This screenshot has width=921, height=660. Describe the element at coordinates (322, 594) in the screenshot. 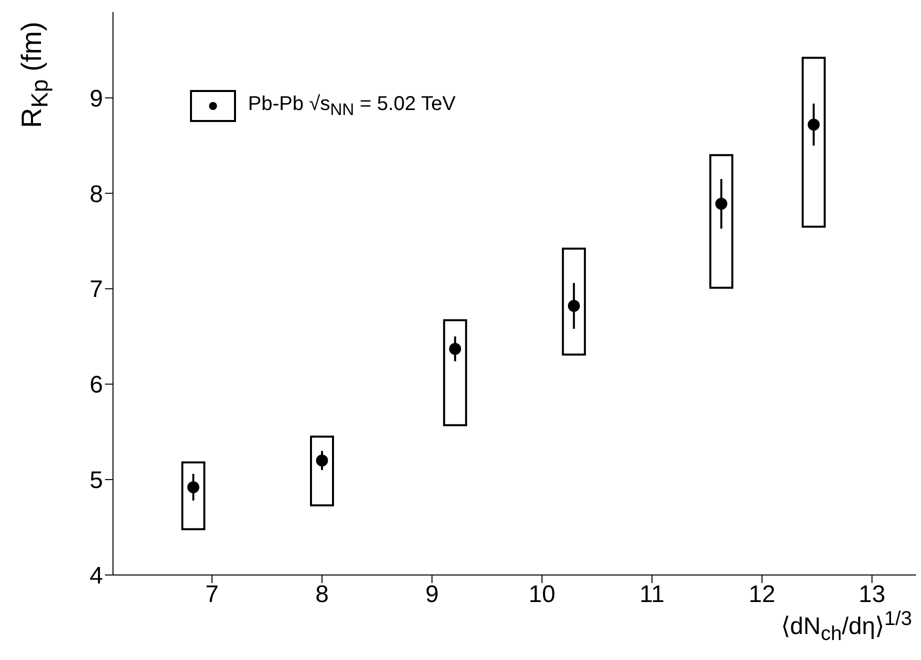

I see `x-tick-label: 8` at that location.